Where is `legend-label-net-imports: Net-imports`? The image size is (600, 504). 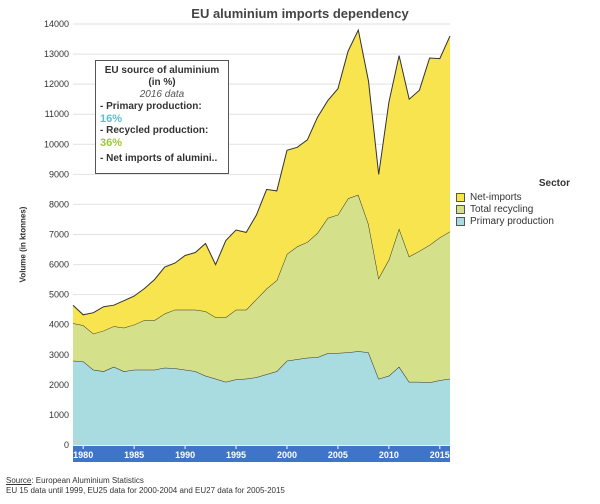
legend-label-net-imports: Net-imports is located at coordinates (496, 197).